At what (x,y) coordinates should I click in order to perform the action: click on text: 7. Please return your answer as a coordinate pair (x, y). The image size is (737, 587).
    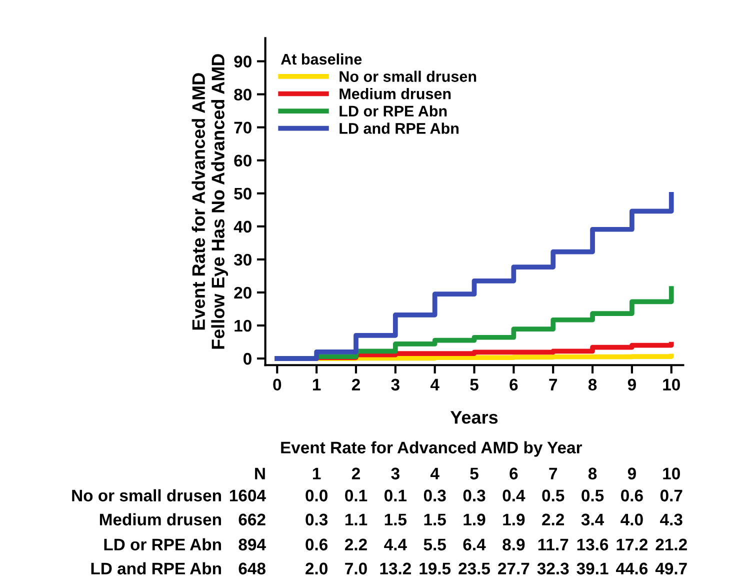
    Looking at the image, I should click on (553, 474).